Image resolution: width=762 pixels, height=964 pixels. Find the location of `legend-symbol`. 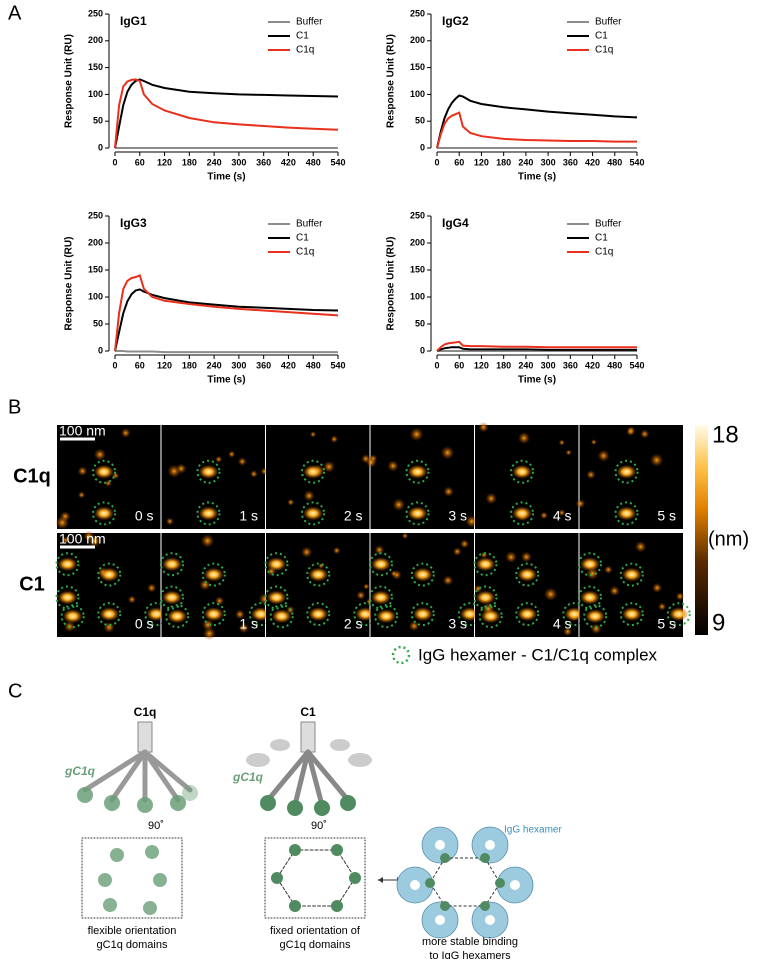

legend-symbol is located at coordinates (401, 655).